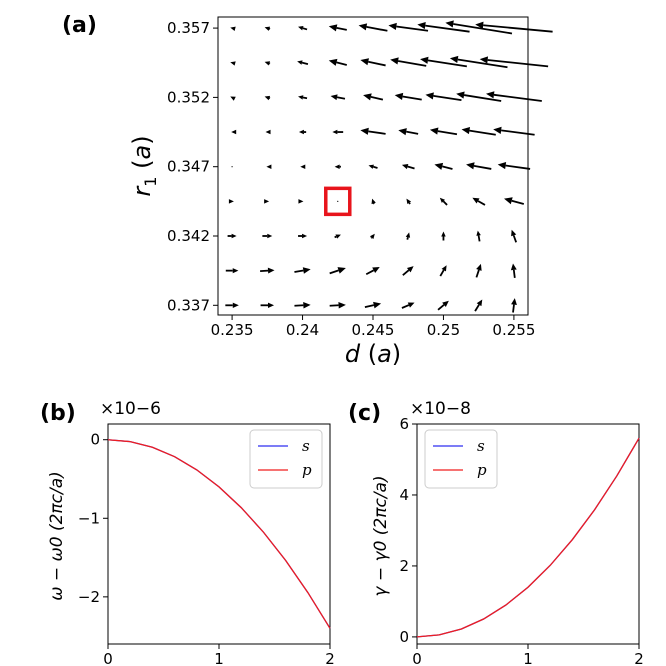 Image resolution: width=666 pixels, height=666 pixels. Describe the element at coordinates (58, 413) in the screenshot. I see `panel-b-letter: (b)` at that location.